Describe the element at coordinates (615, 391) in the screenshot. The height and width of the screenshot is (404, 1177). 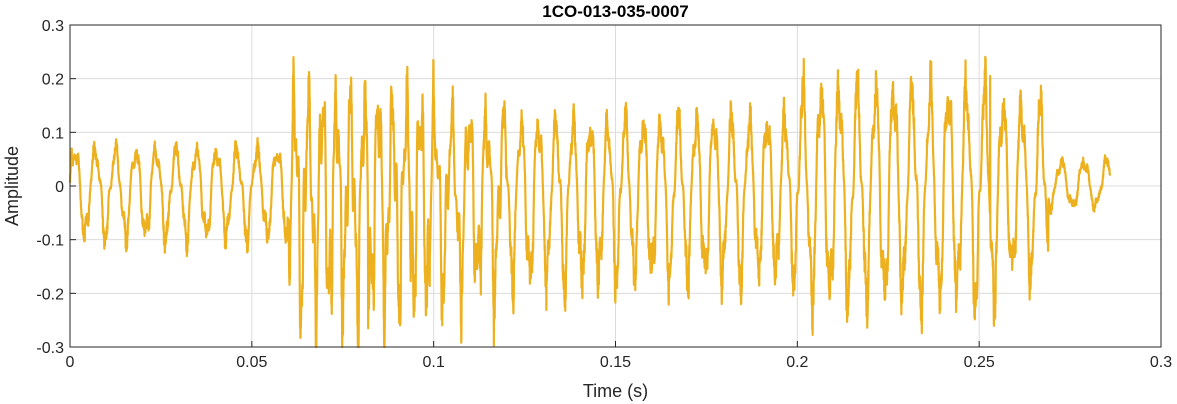
I see `x-axis-label: Time (s)` at that location.